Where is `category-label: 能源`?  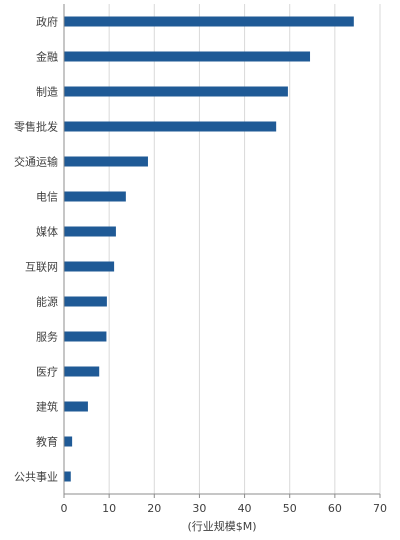
category-label: 能源 is located at coordinates (47, 302).